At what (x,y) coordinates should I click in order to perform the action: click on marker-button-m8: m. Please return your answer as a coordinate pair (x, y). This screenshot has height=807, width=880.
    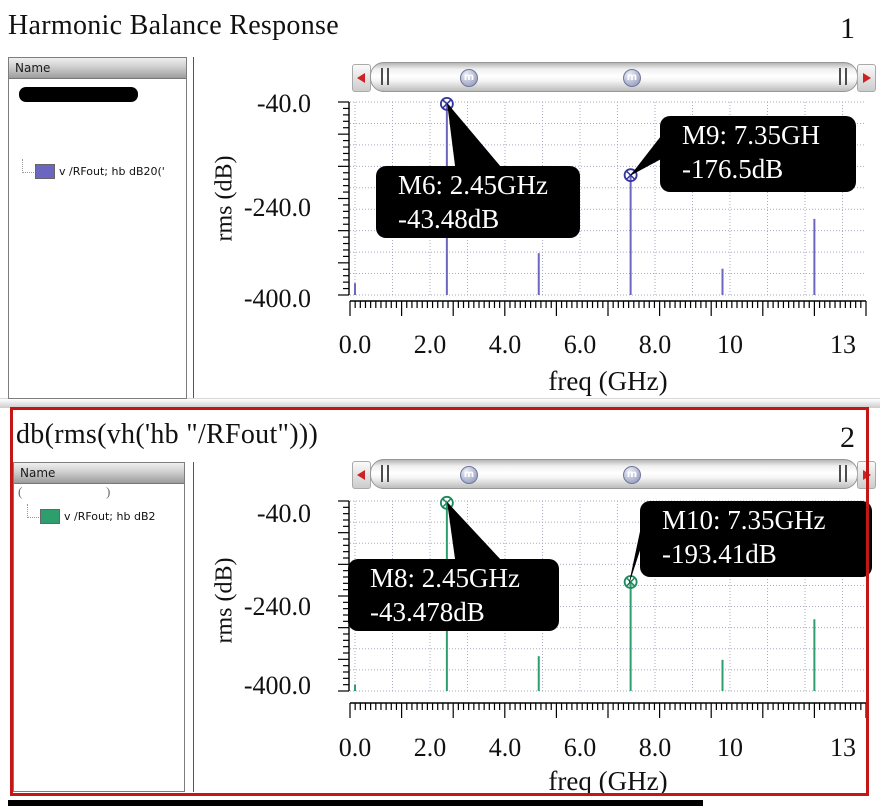
    Looking at the image, I should click on (469, 475).